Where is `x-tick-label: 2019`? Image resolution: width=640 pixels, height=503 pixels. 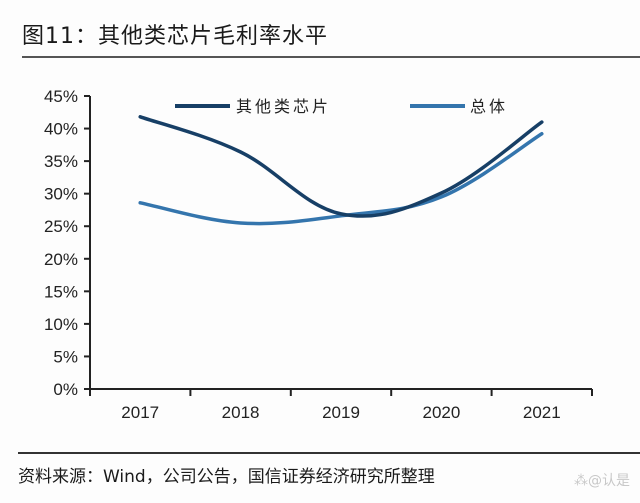
x-tick-label: 2019 is located at coordinates (341, 412).